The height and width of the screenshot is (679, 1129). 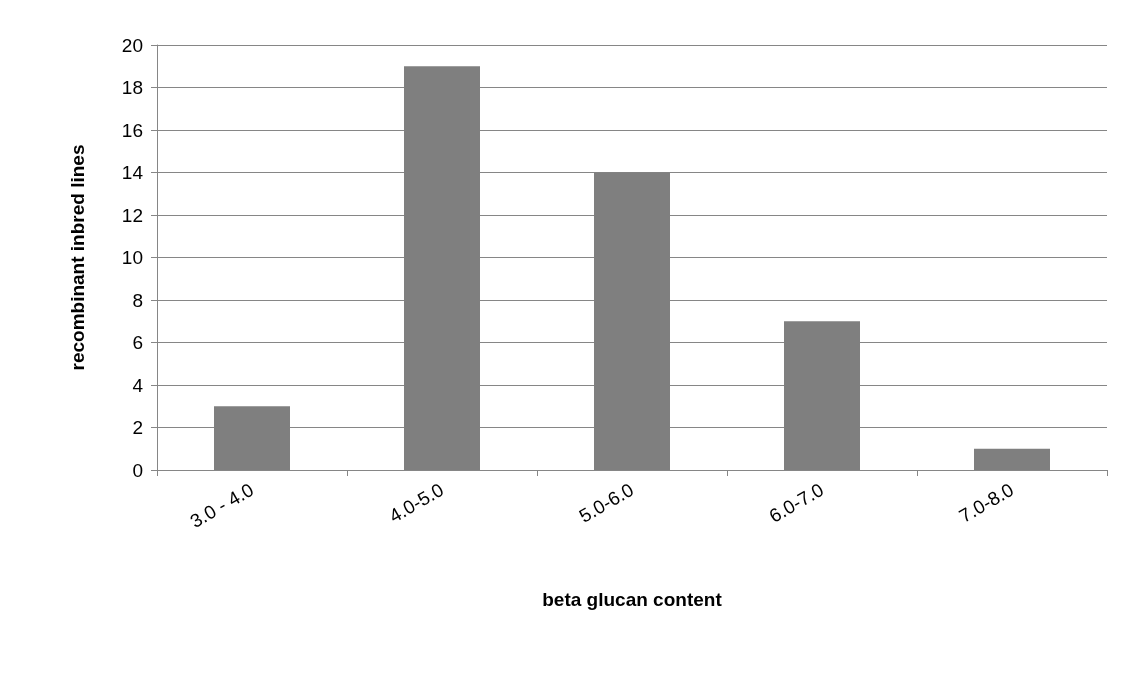 What do you see at coordinates (132, 130) in the screenshot?
I see `y-tick-label: 16` at bounding box center [132, 130].